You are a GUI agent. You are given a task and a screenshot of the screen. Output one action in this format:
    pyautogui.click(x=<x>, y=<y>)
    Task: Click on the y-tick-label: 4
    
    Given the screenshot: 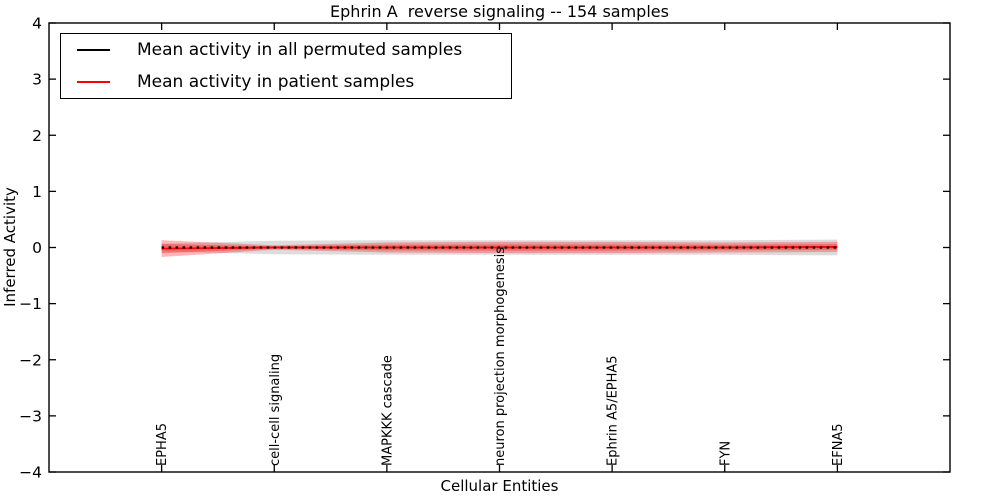 What is the action you would take?
    pyautogui.click(x=37, y=24)
    